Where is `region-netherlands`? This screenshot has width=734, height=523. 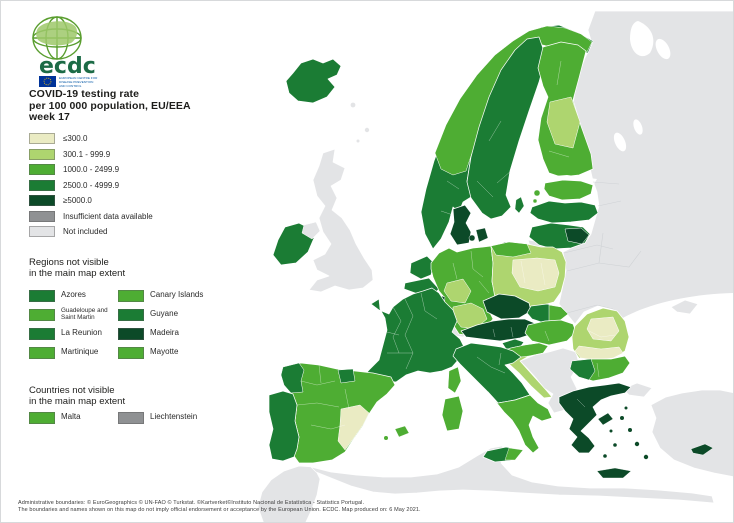
region-netherlands is located at coordinates (422, 267).